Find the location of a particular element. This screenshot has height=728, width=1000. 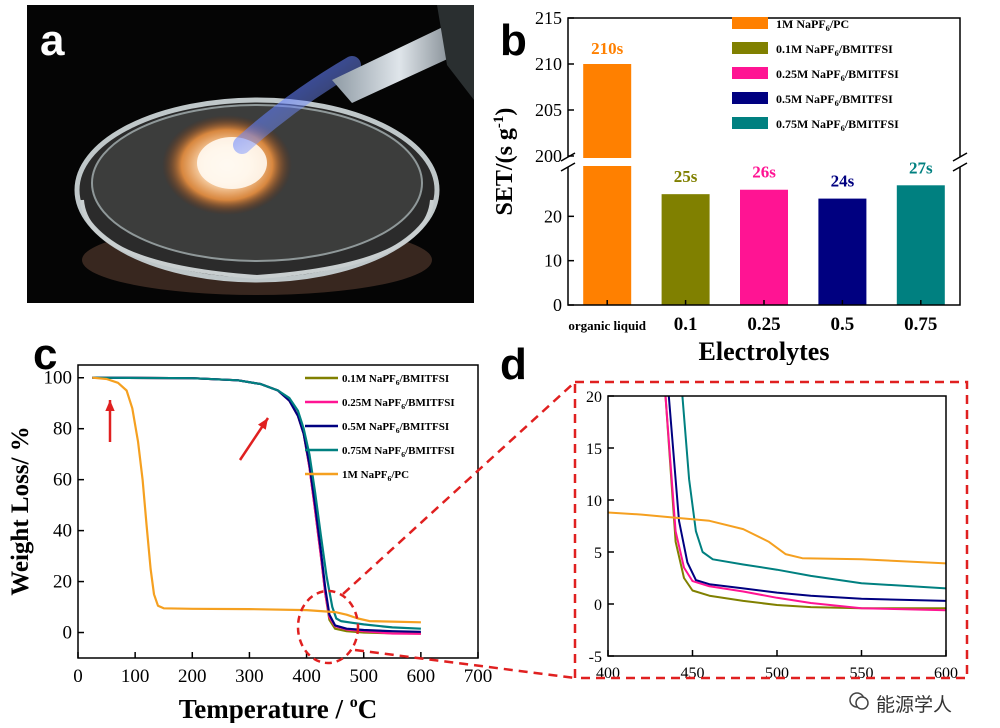

bar-0-lower is located at coordinates (607, 235).